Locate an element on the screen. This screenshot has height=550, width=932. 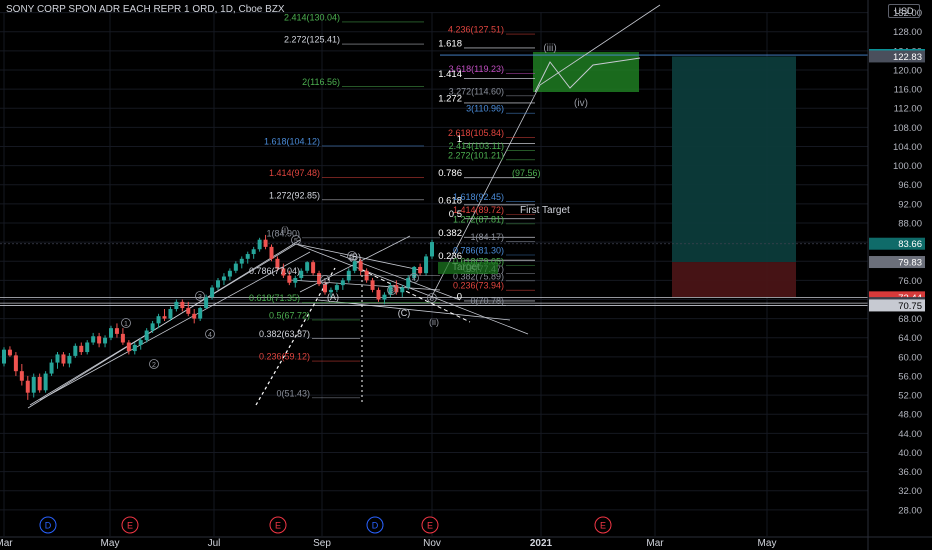
wave-projection is located at coordinates (587, 75).